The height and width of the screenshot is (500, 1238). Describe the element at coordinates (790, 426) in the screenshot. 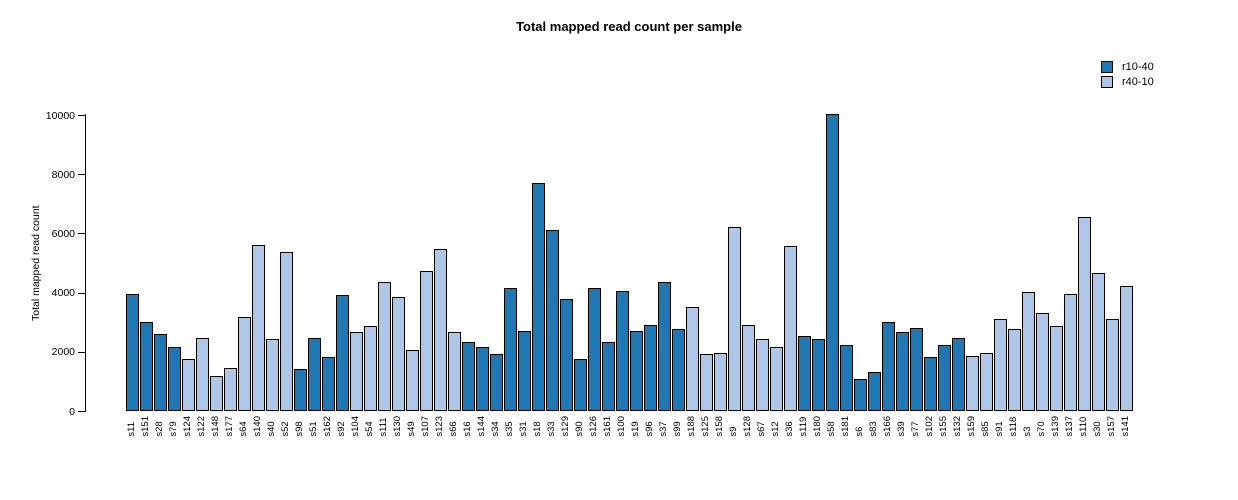

I see `x-tick-label-cell: s36` at that location.